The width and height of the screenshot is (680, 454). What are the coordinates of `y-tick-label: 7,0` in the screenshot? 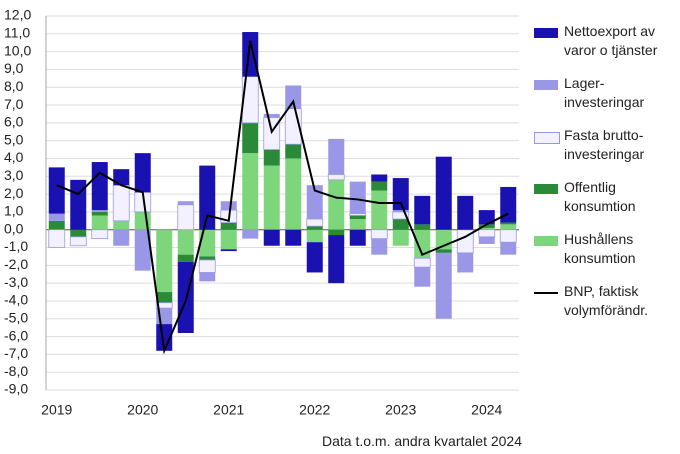 It's located at (14, 104).